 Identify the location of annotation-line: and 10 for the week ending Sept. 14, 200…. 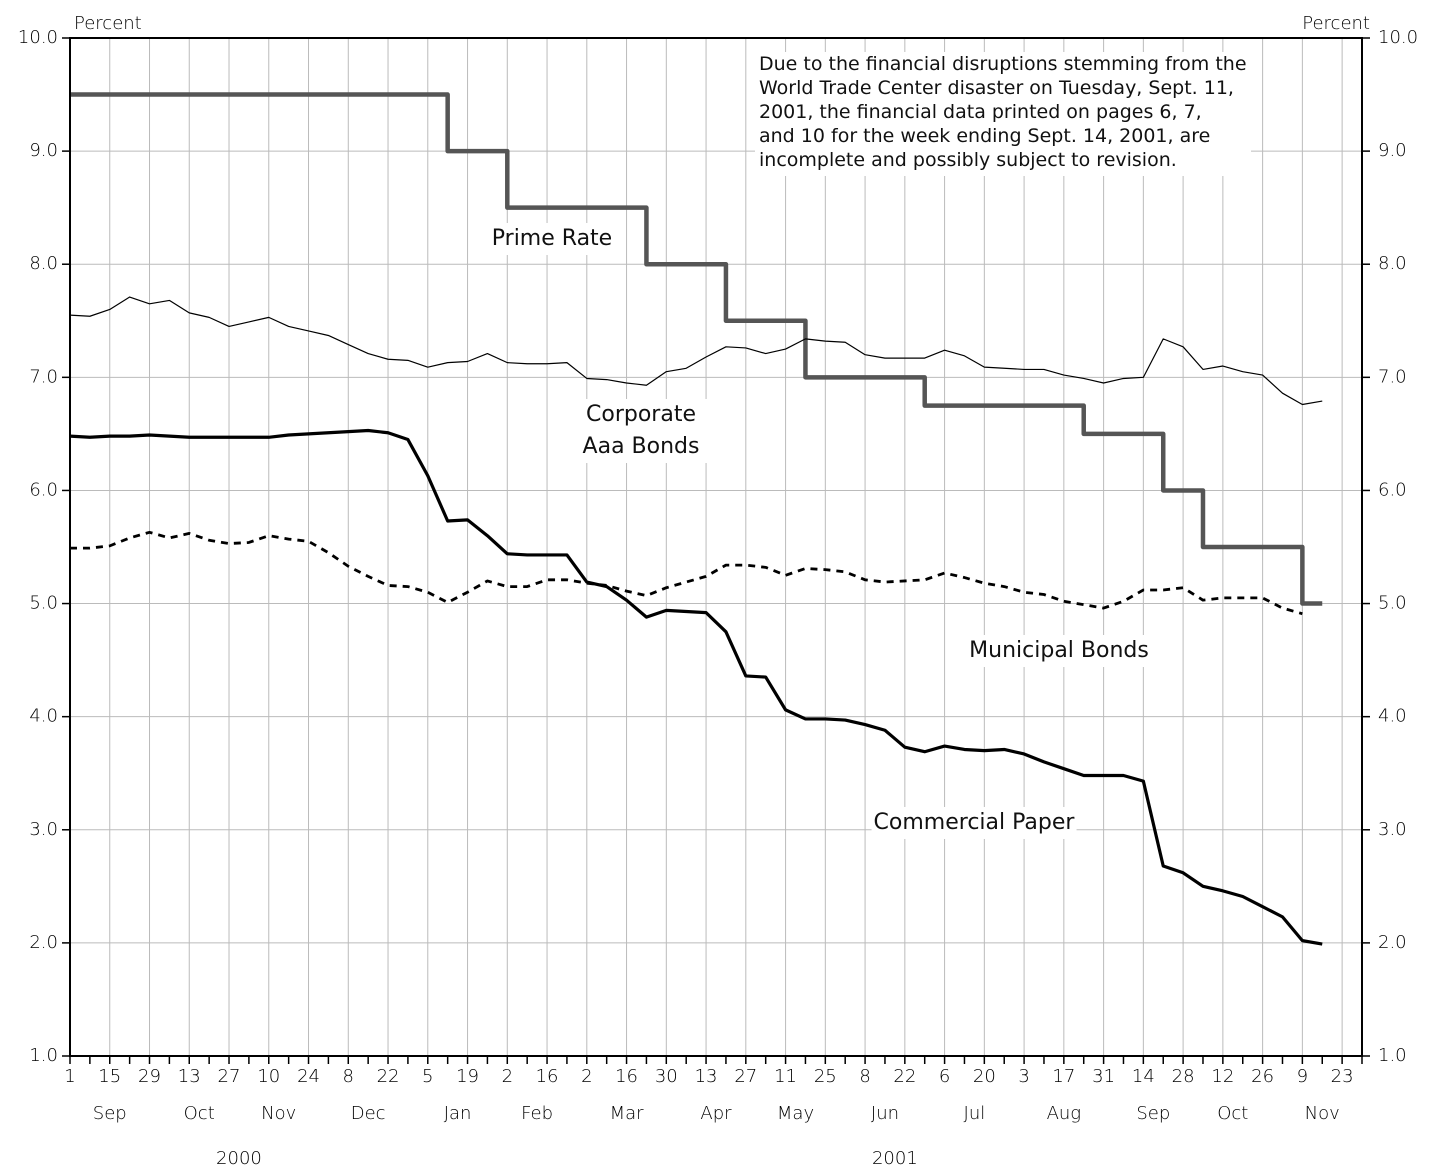
(985, 136).